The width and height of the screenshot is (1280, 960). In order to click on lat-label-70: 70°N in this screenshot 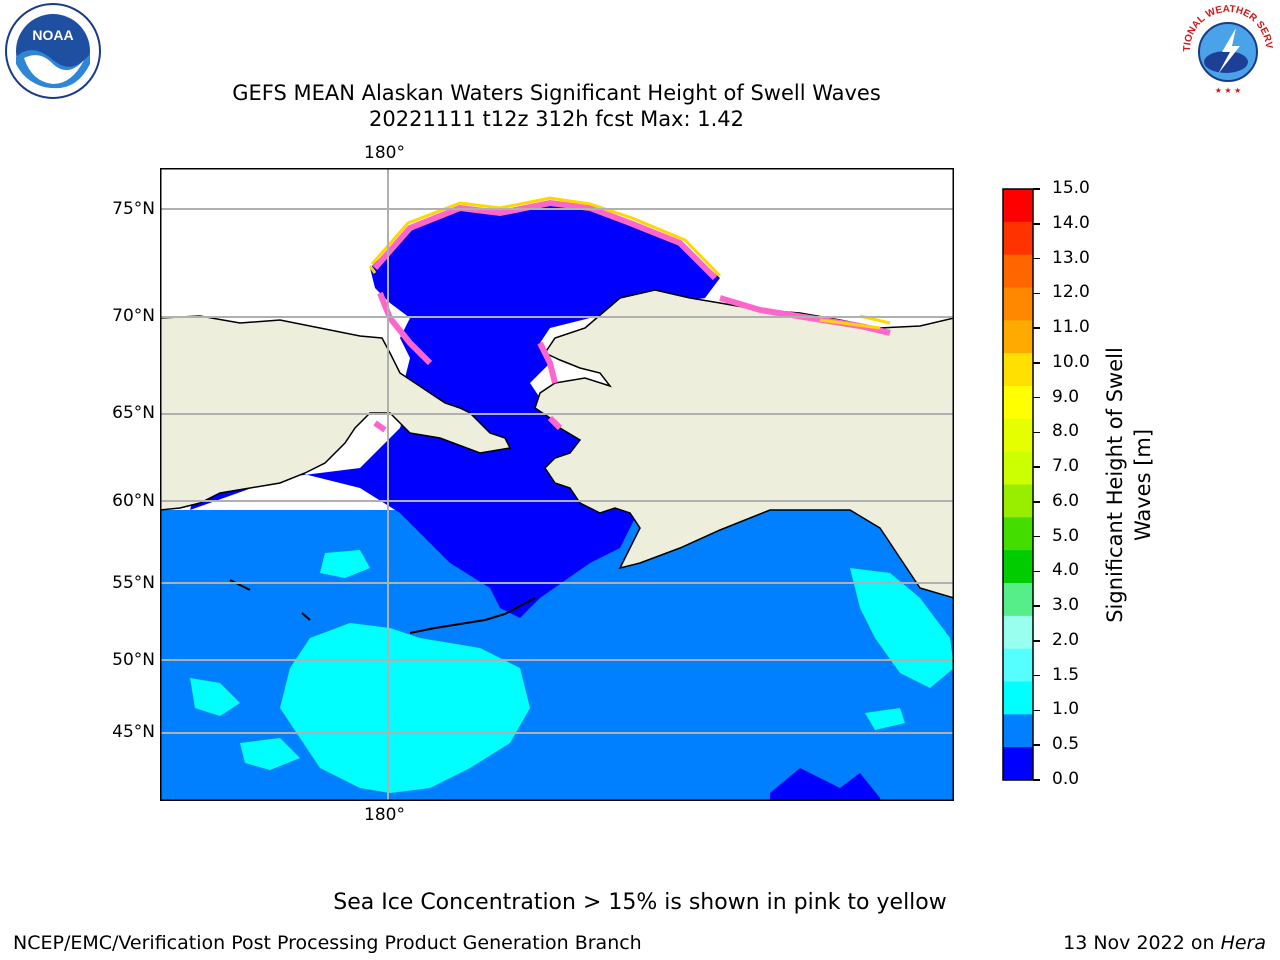, I will do `click(133, 316)`.